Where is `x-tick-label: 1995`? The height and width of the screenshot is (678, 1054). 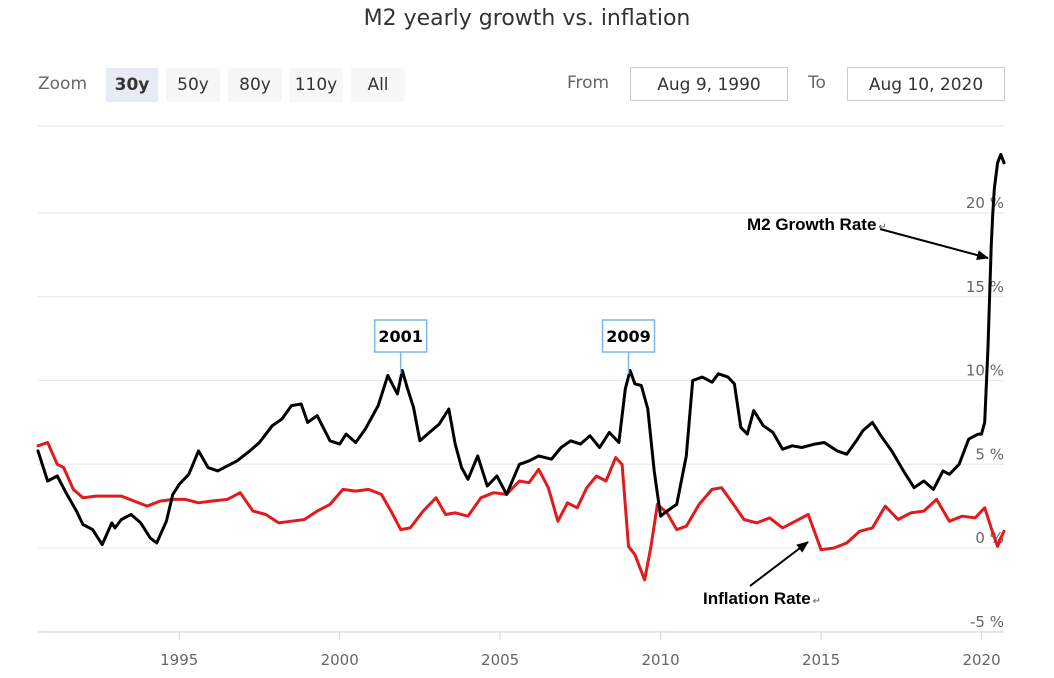 x-tick-label: 1995 is located at coordinates (179, 660).